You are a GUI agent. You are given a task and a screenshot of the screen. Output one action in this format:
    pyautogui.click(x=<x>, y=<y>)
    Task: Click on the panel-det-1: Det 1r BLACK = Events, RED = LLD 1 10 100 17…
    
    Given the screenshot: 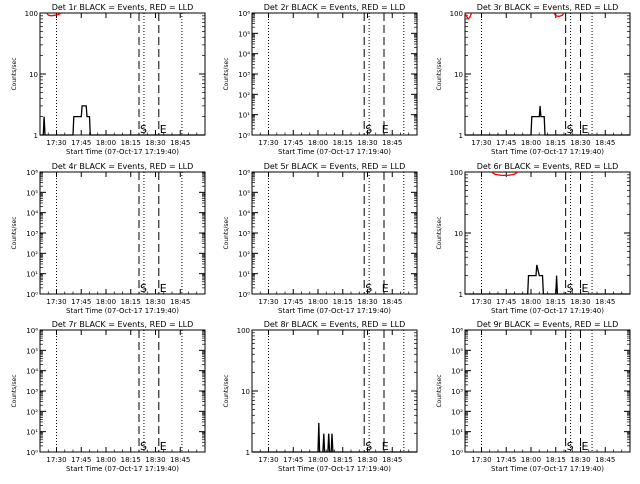 What is the action you would take?
    pyautogui.click(x=108, y=79)
    